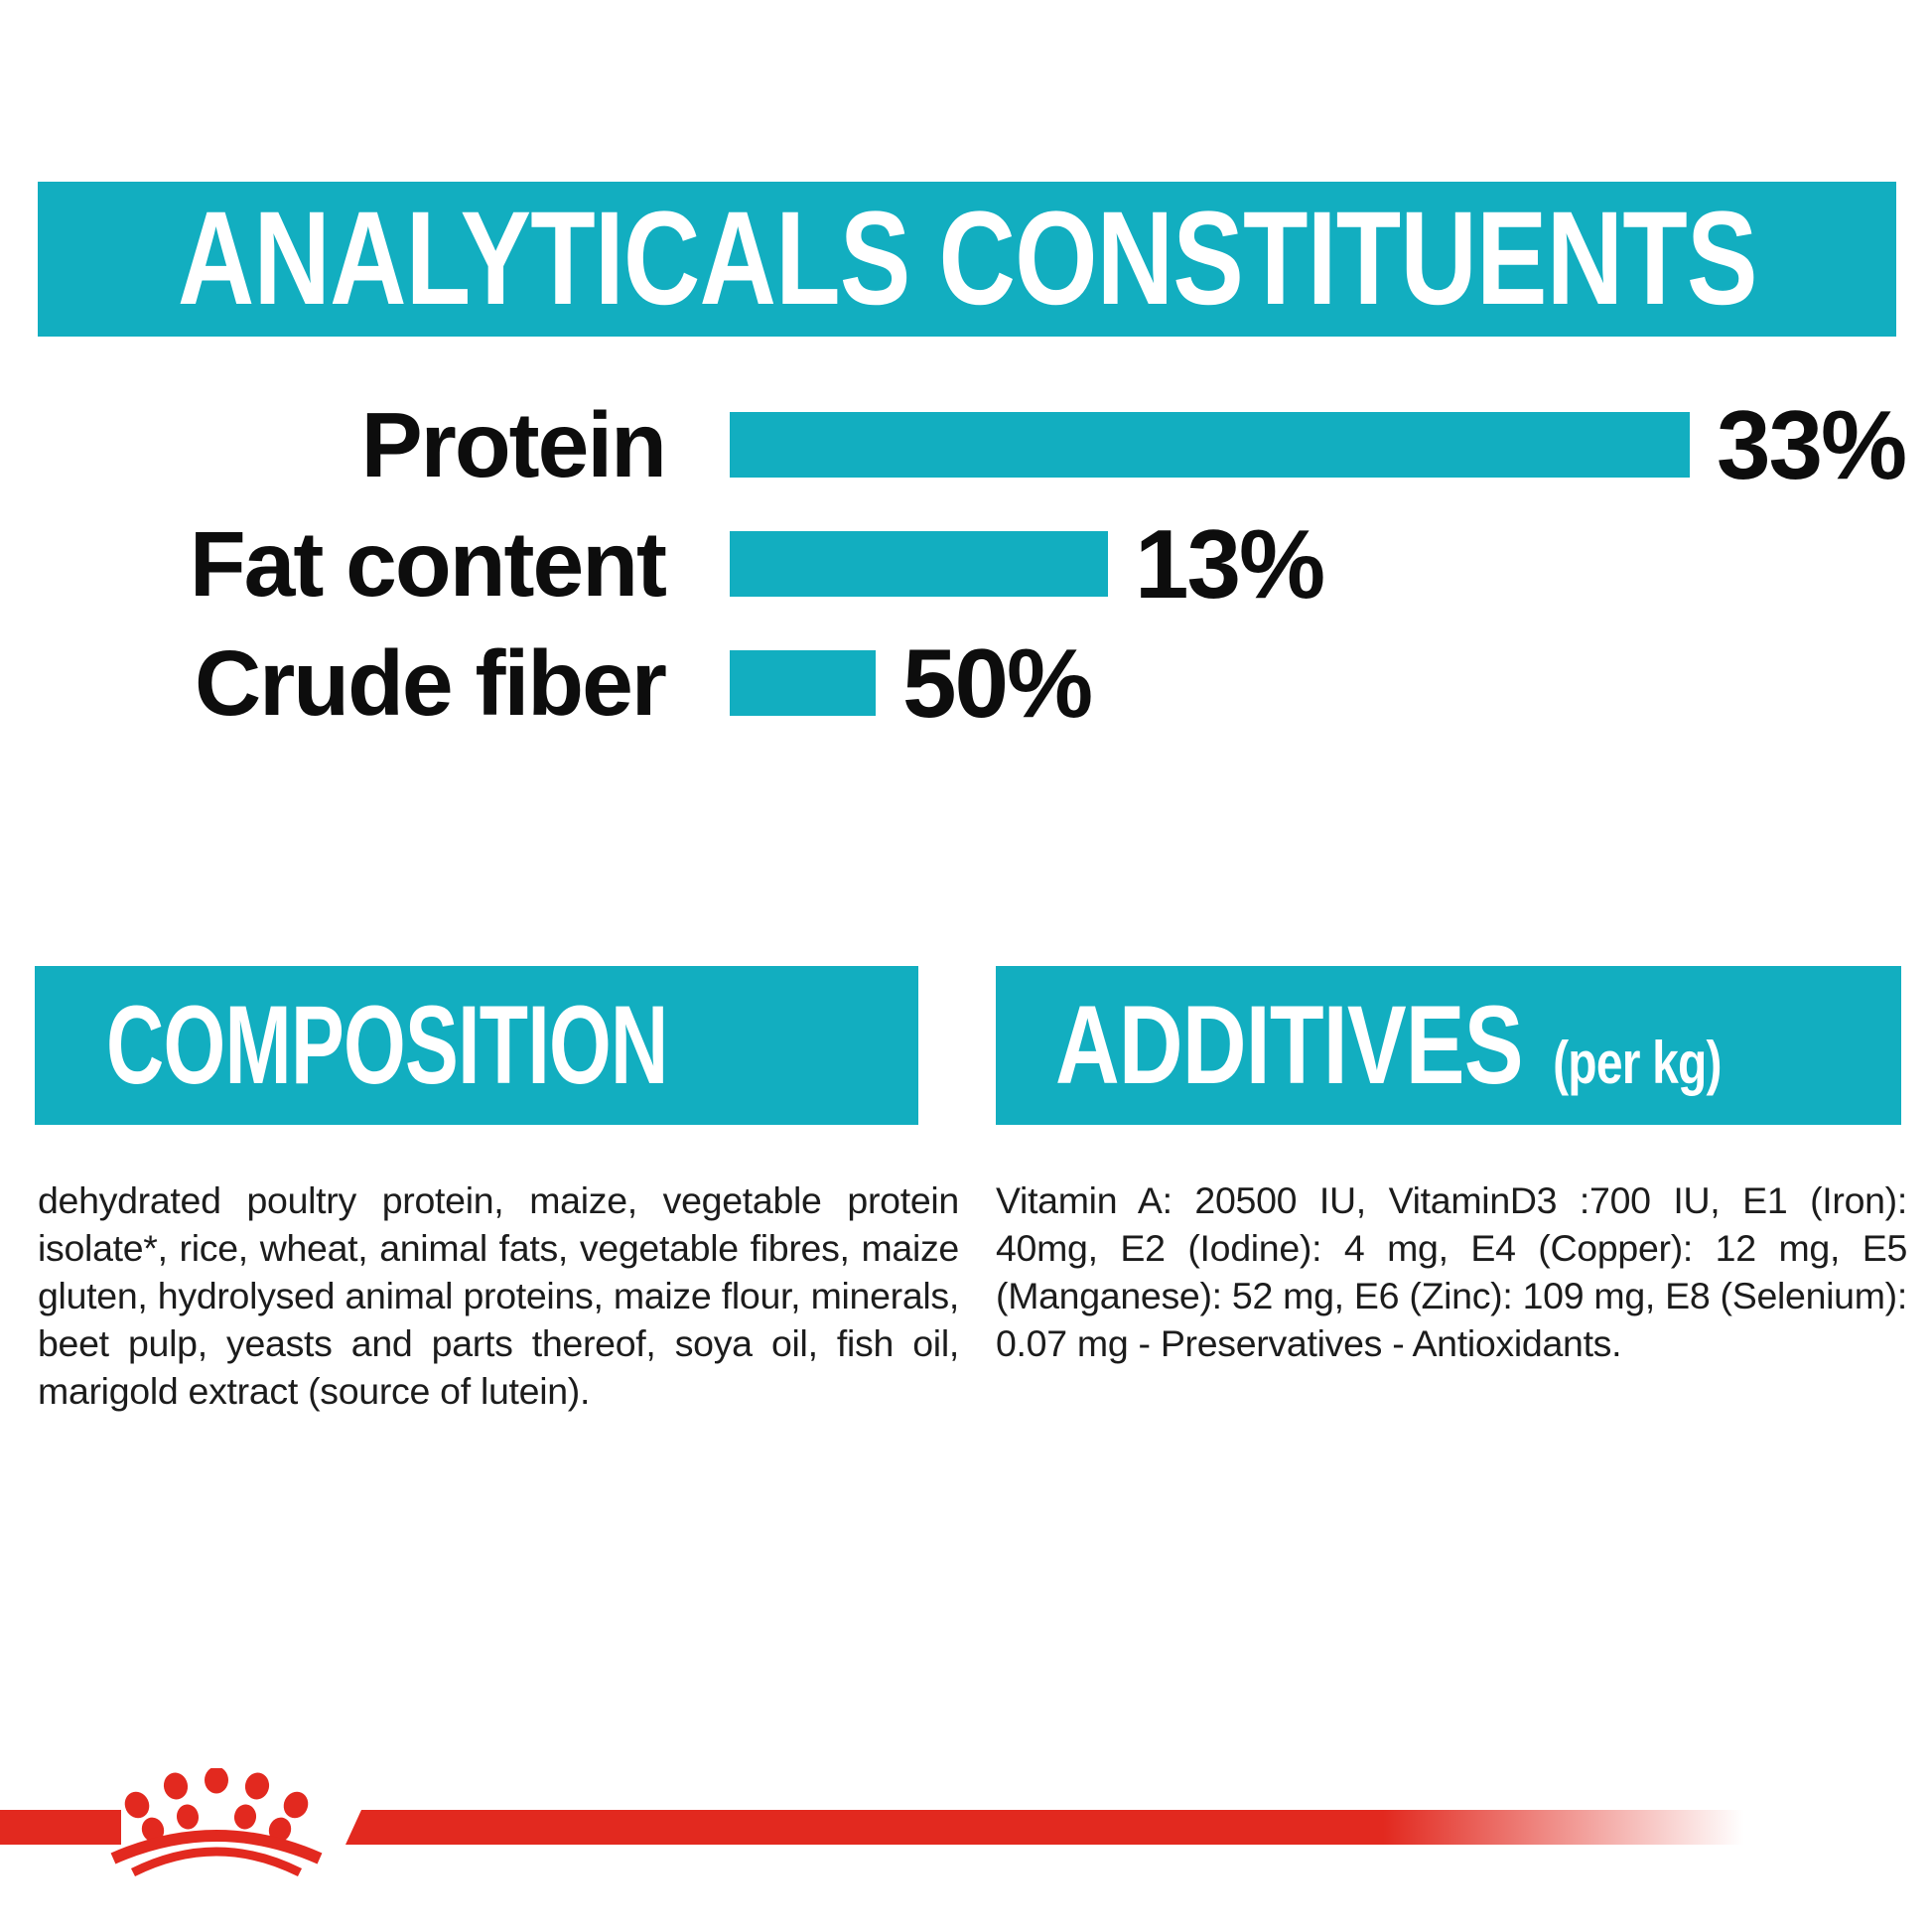  I want to click on additives-per-kg-label: (per kg), so click(1637, 1063).